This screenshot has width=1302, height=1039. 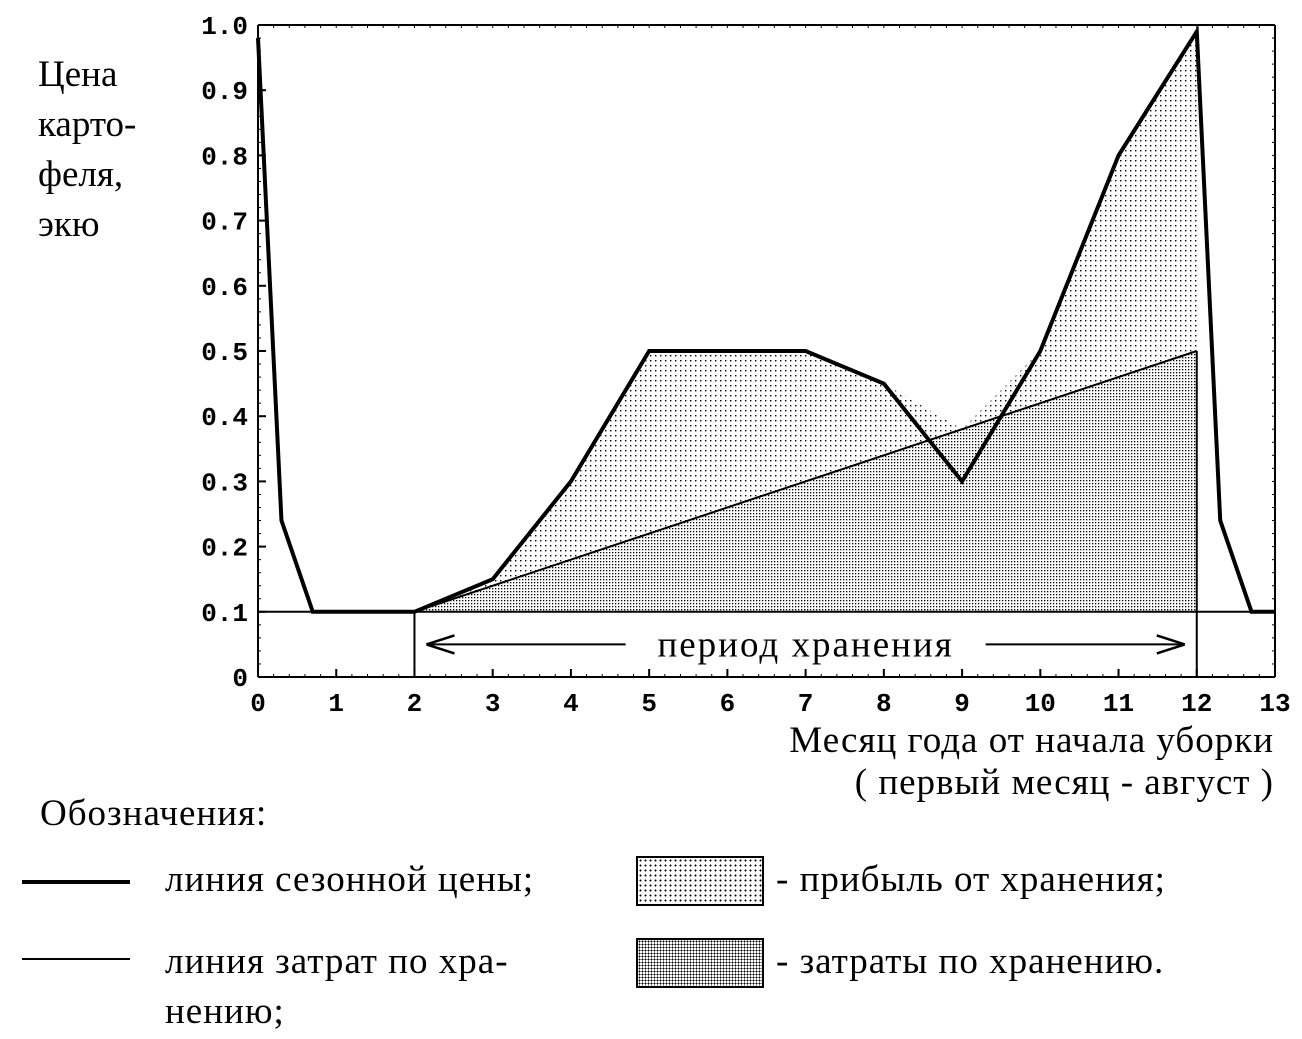 I want to click on y-tick-label: 0.9, so click(x=224, y=92).